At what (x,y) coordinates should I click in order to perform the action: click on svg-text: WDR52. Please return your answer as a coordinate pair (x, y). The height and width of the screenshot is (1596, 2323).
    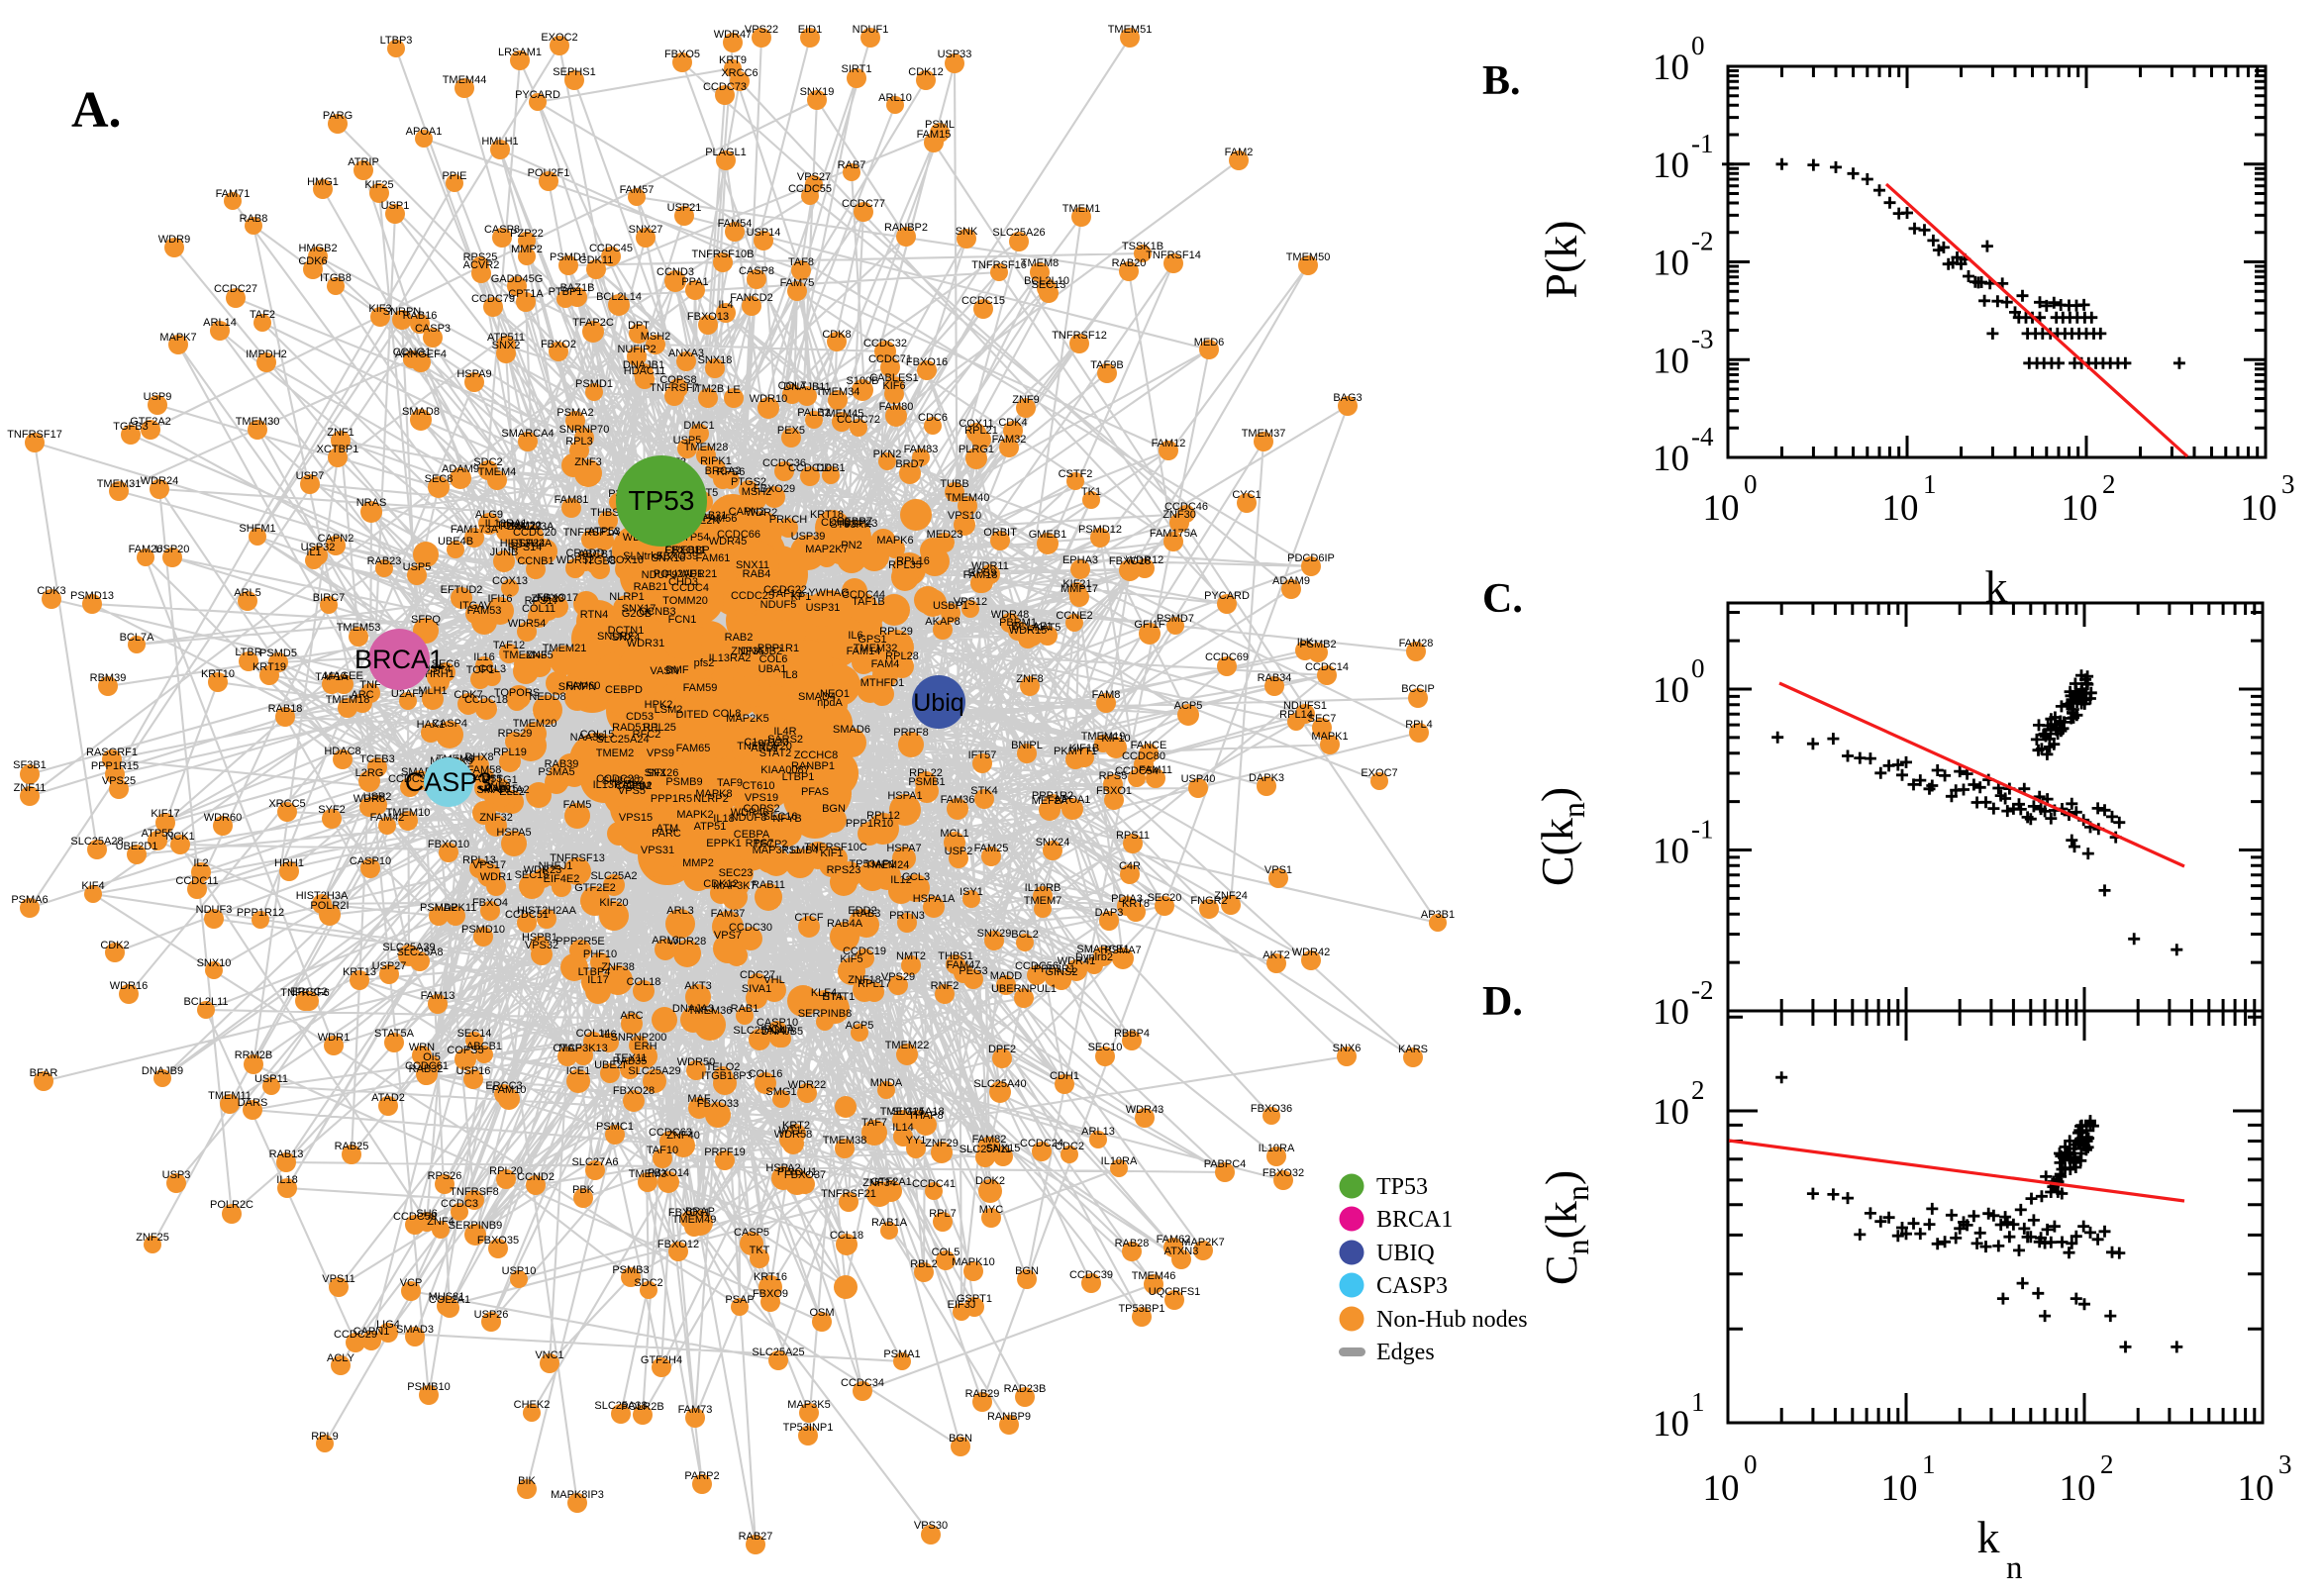
    Looking at the image, I should click on (575, 560).